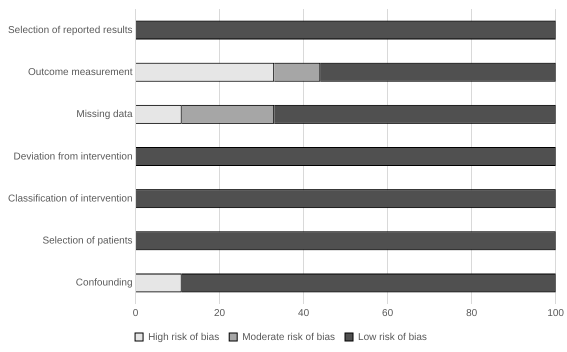  Describe the element at coordinates (184, 337) in the screenshot. I see `legend-label: High risk of bias` at that location.